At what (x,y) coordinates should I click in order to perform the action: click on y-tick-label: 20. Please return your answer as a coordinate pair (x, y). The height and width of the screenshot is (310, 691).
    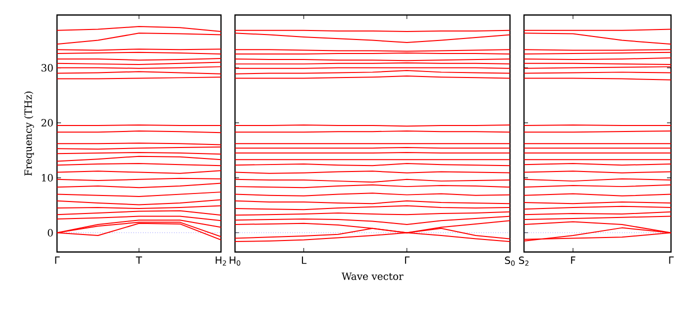
    Looking at the image, I should click on (47, 122).